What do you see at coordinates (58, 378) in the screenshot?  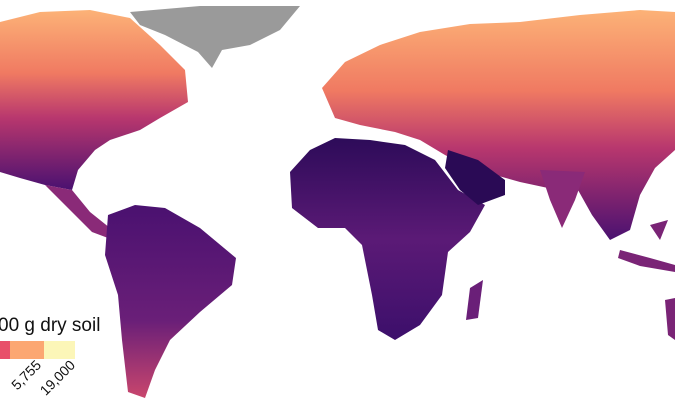 I see `legend-tick-label: 19,000` at bounding box center [58, 378].